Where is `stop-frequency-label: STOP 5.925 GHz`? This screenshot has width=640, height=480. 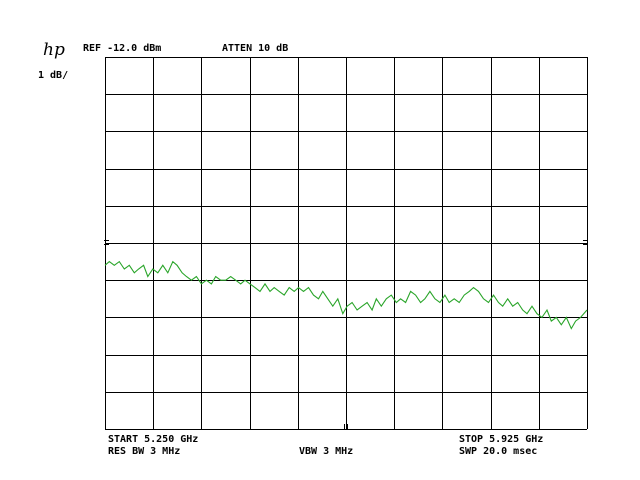 stop-frequency-label: STOP 5.925 GHz is located at coordinates (501, 439).